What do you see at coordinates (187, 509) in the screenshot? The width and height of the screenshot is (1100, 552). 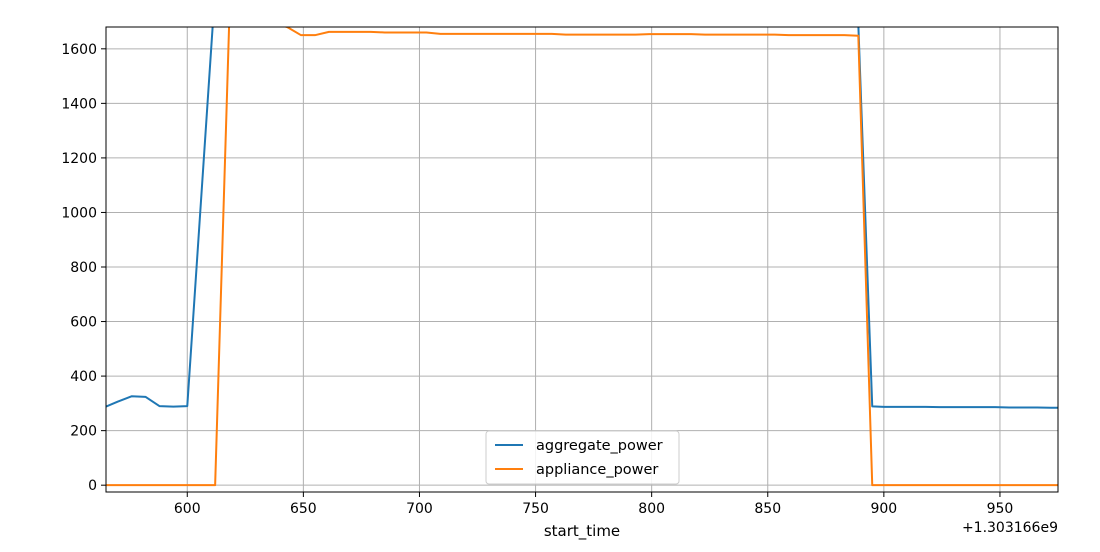 I see `x-tick-label: 600` at bounding box center [187, 509].